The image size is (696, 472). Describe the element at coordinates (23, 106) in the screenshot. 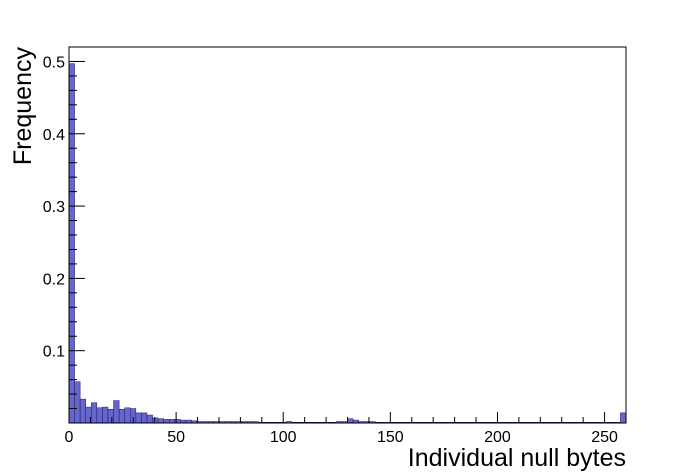

I see `y-axis-title: Frequency` at that location.